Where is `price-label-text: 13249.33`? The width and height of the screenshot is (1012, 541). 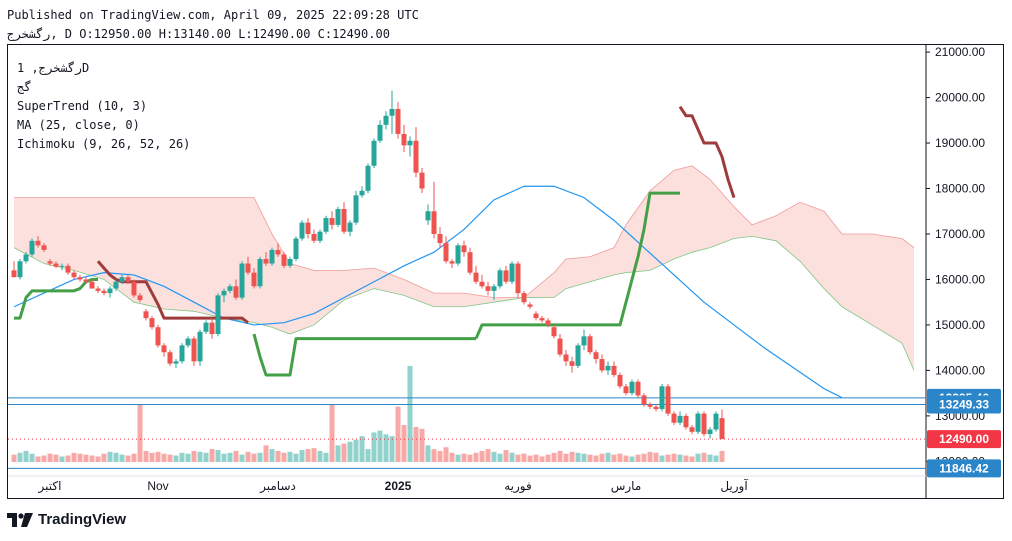
price-label-text: 13249.33 is located at coordinates (964, 405).